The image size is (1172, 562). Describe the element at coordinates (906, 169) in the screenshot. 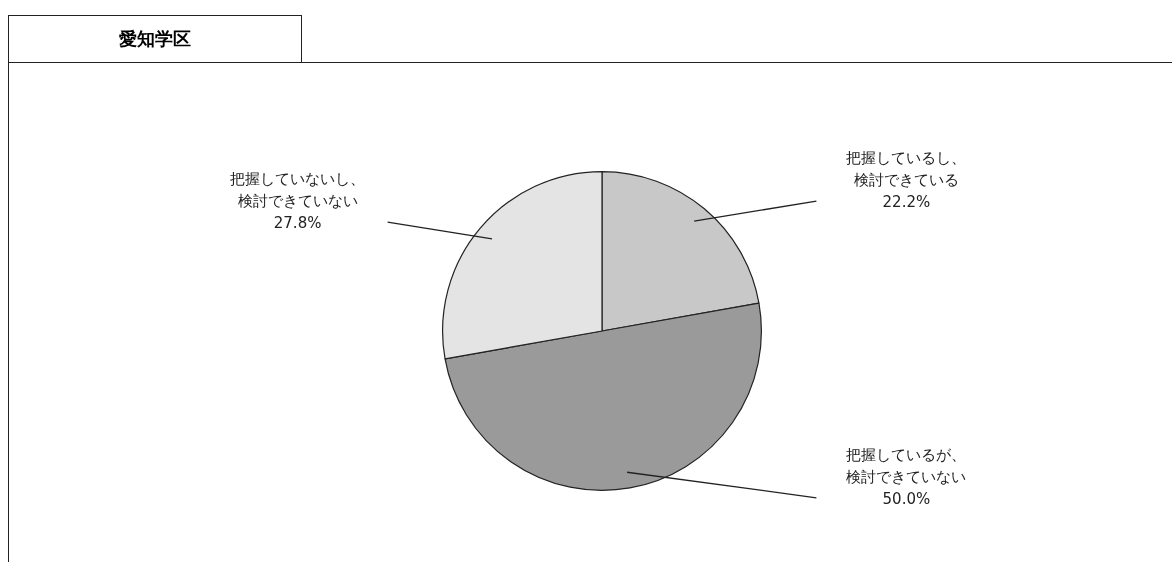

I see `slice-label: 把握しているし、検討できている` at that location.